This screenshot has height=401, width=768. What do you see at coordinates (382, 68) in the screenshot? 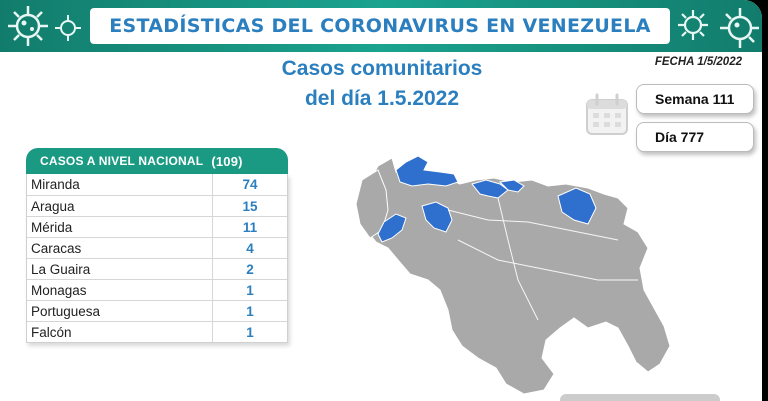
I see `subtitle-line-1: Casos comunitarios` at bounding box center [382, 68].